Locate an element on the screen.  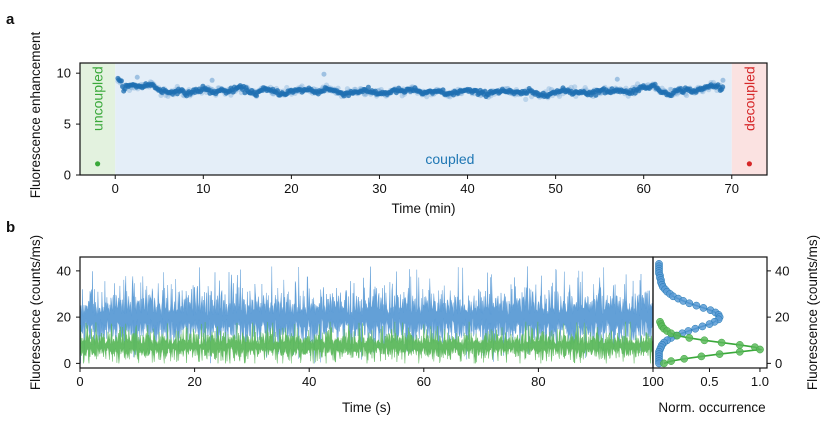
region-label-coupled: coupled is located at coordinates (449, 159).